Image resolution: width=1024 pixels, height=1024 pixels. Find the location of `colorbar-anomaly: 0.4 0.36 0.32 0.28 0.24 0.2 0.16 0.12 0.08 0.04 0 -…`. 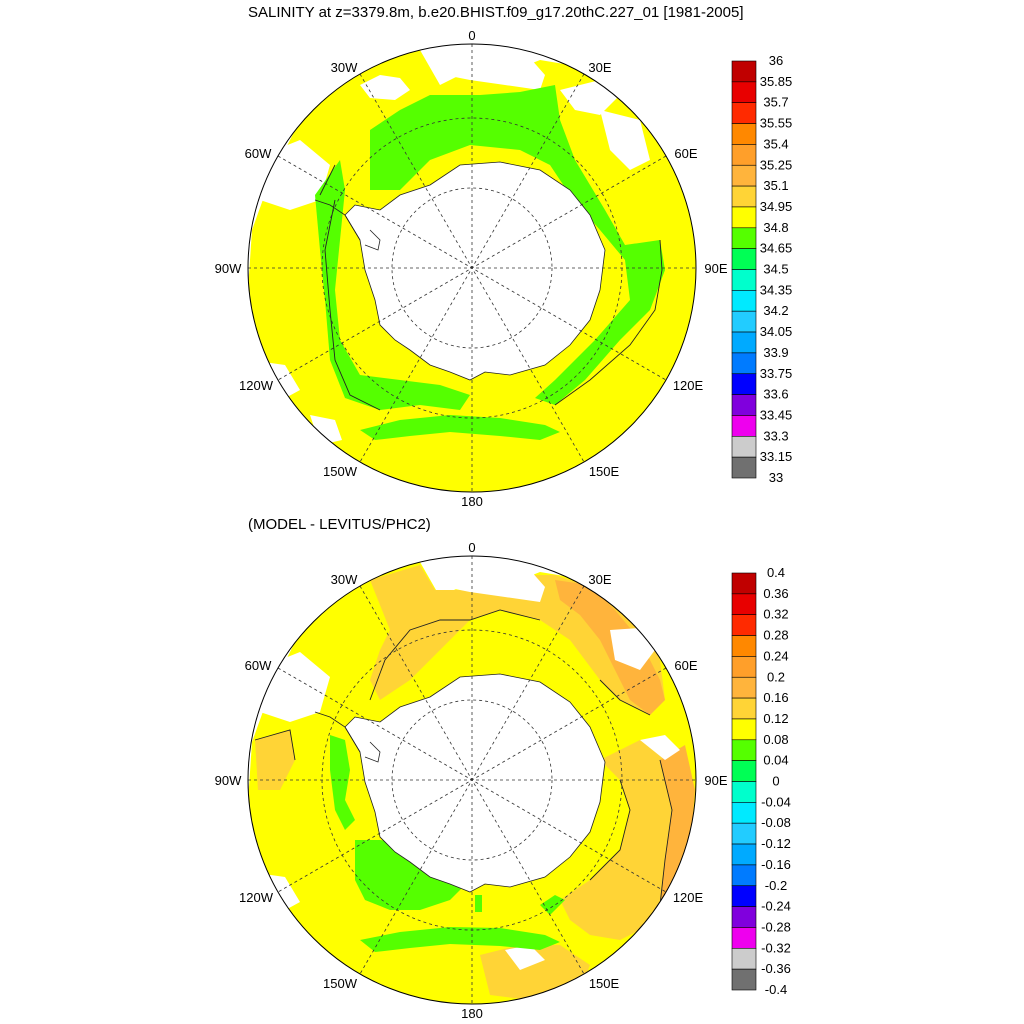

colorbar-anomaly: 0.4 0.36 0.32 0.28 0.24 0.2 0.16 0.12 0.08 0.04 0 -… is located at coordinates (761, 781).